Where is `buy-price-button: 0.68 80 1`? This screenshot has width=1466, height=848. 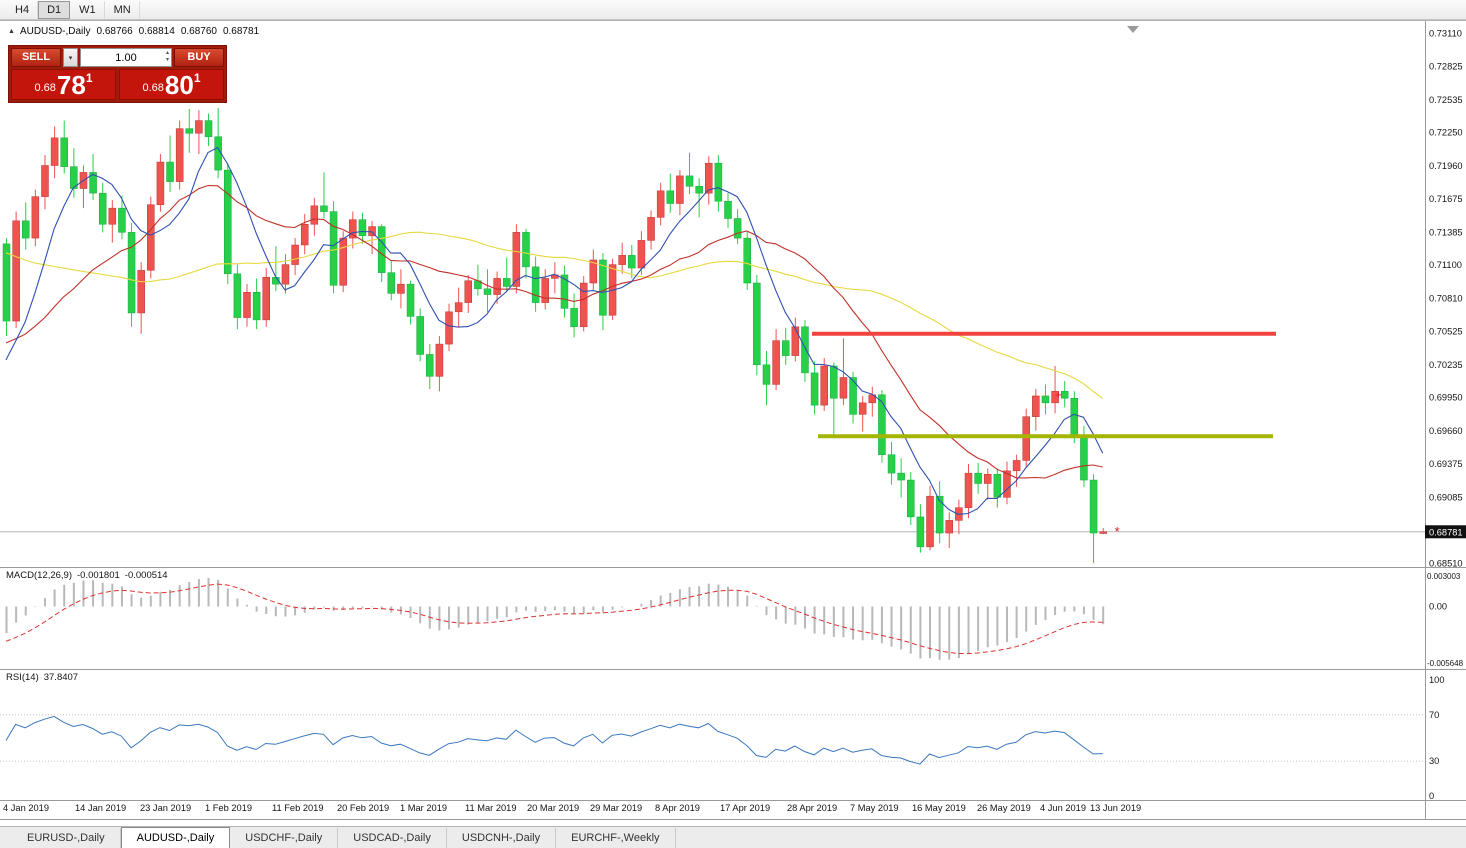 buy-price-button: 0.68 80 1 is located at coordinates (171, 84).